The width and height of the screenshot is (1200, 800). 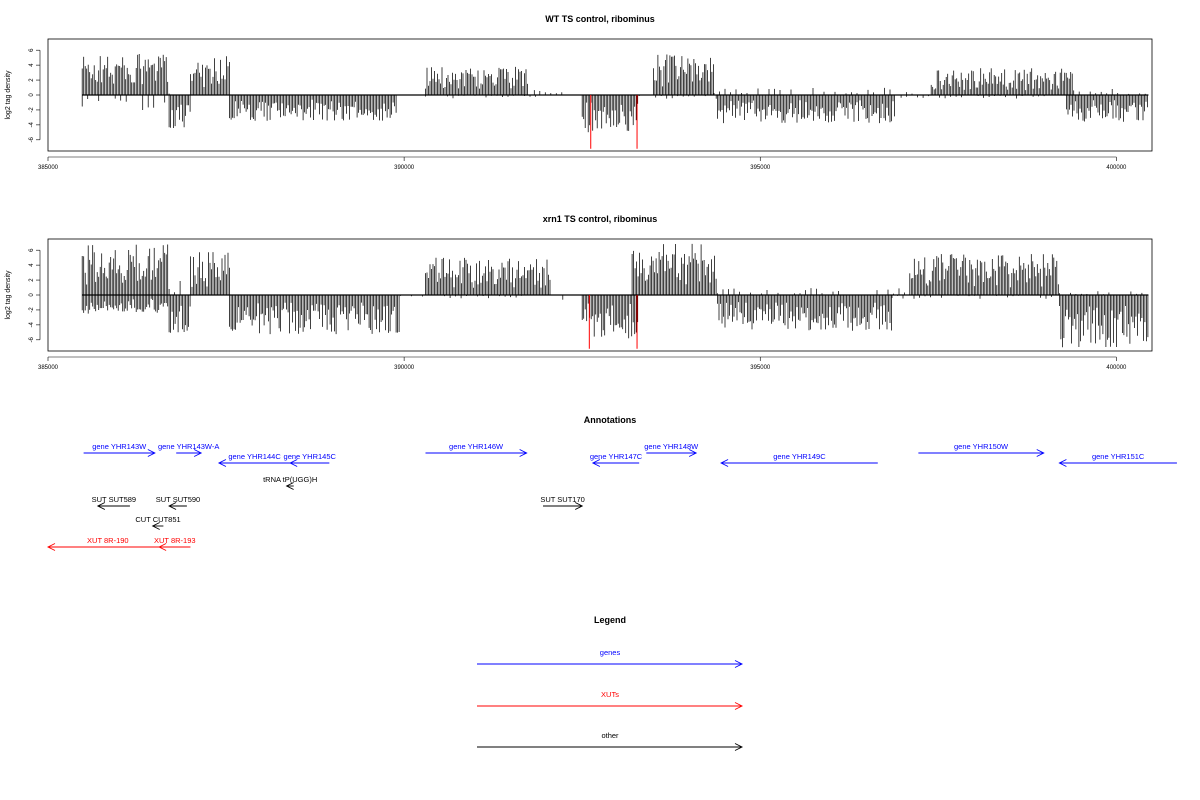 What do you see at coordinates (188, 446) in the screenshot?
I see `annotation-label: gene YHR143W-A` at bounding box center [188, 446].